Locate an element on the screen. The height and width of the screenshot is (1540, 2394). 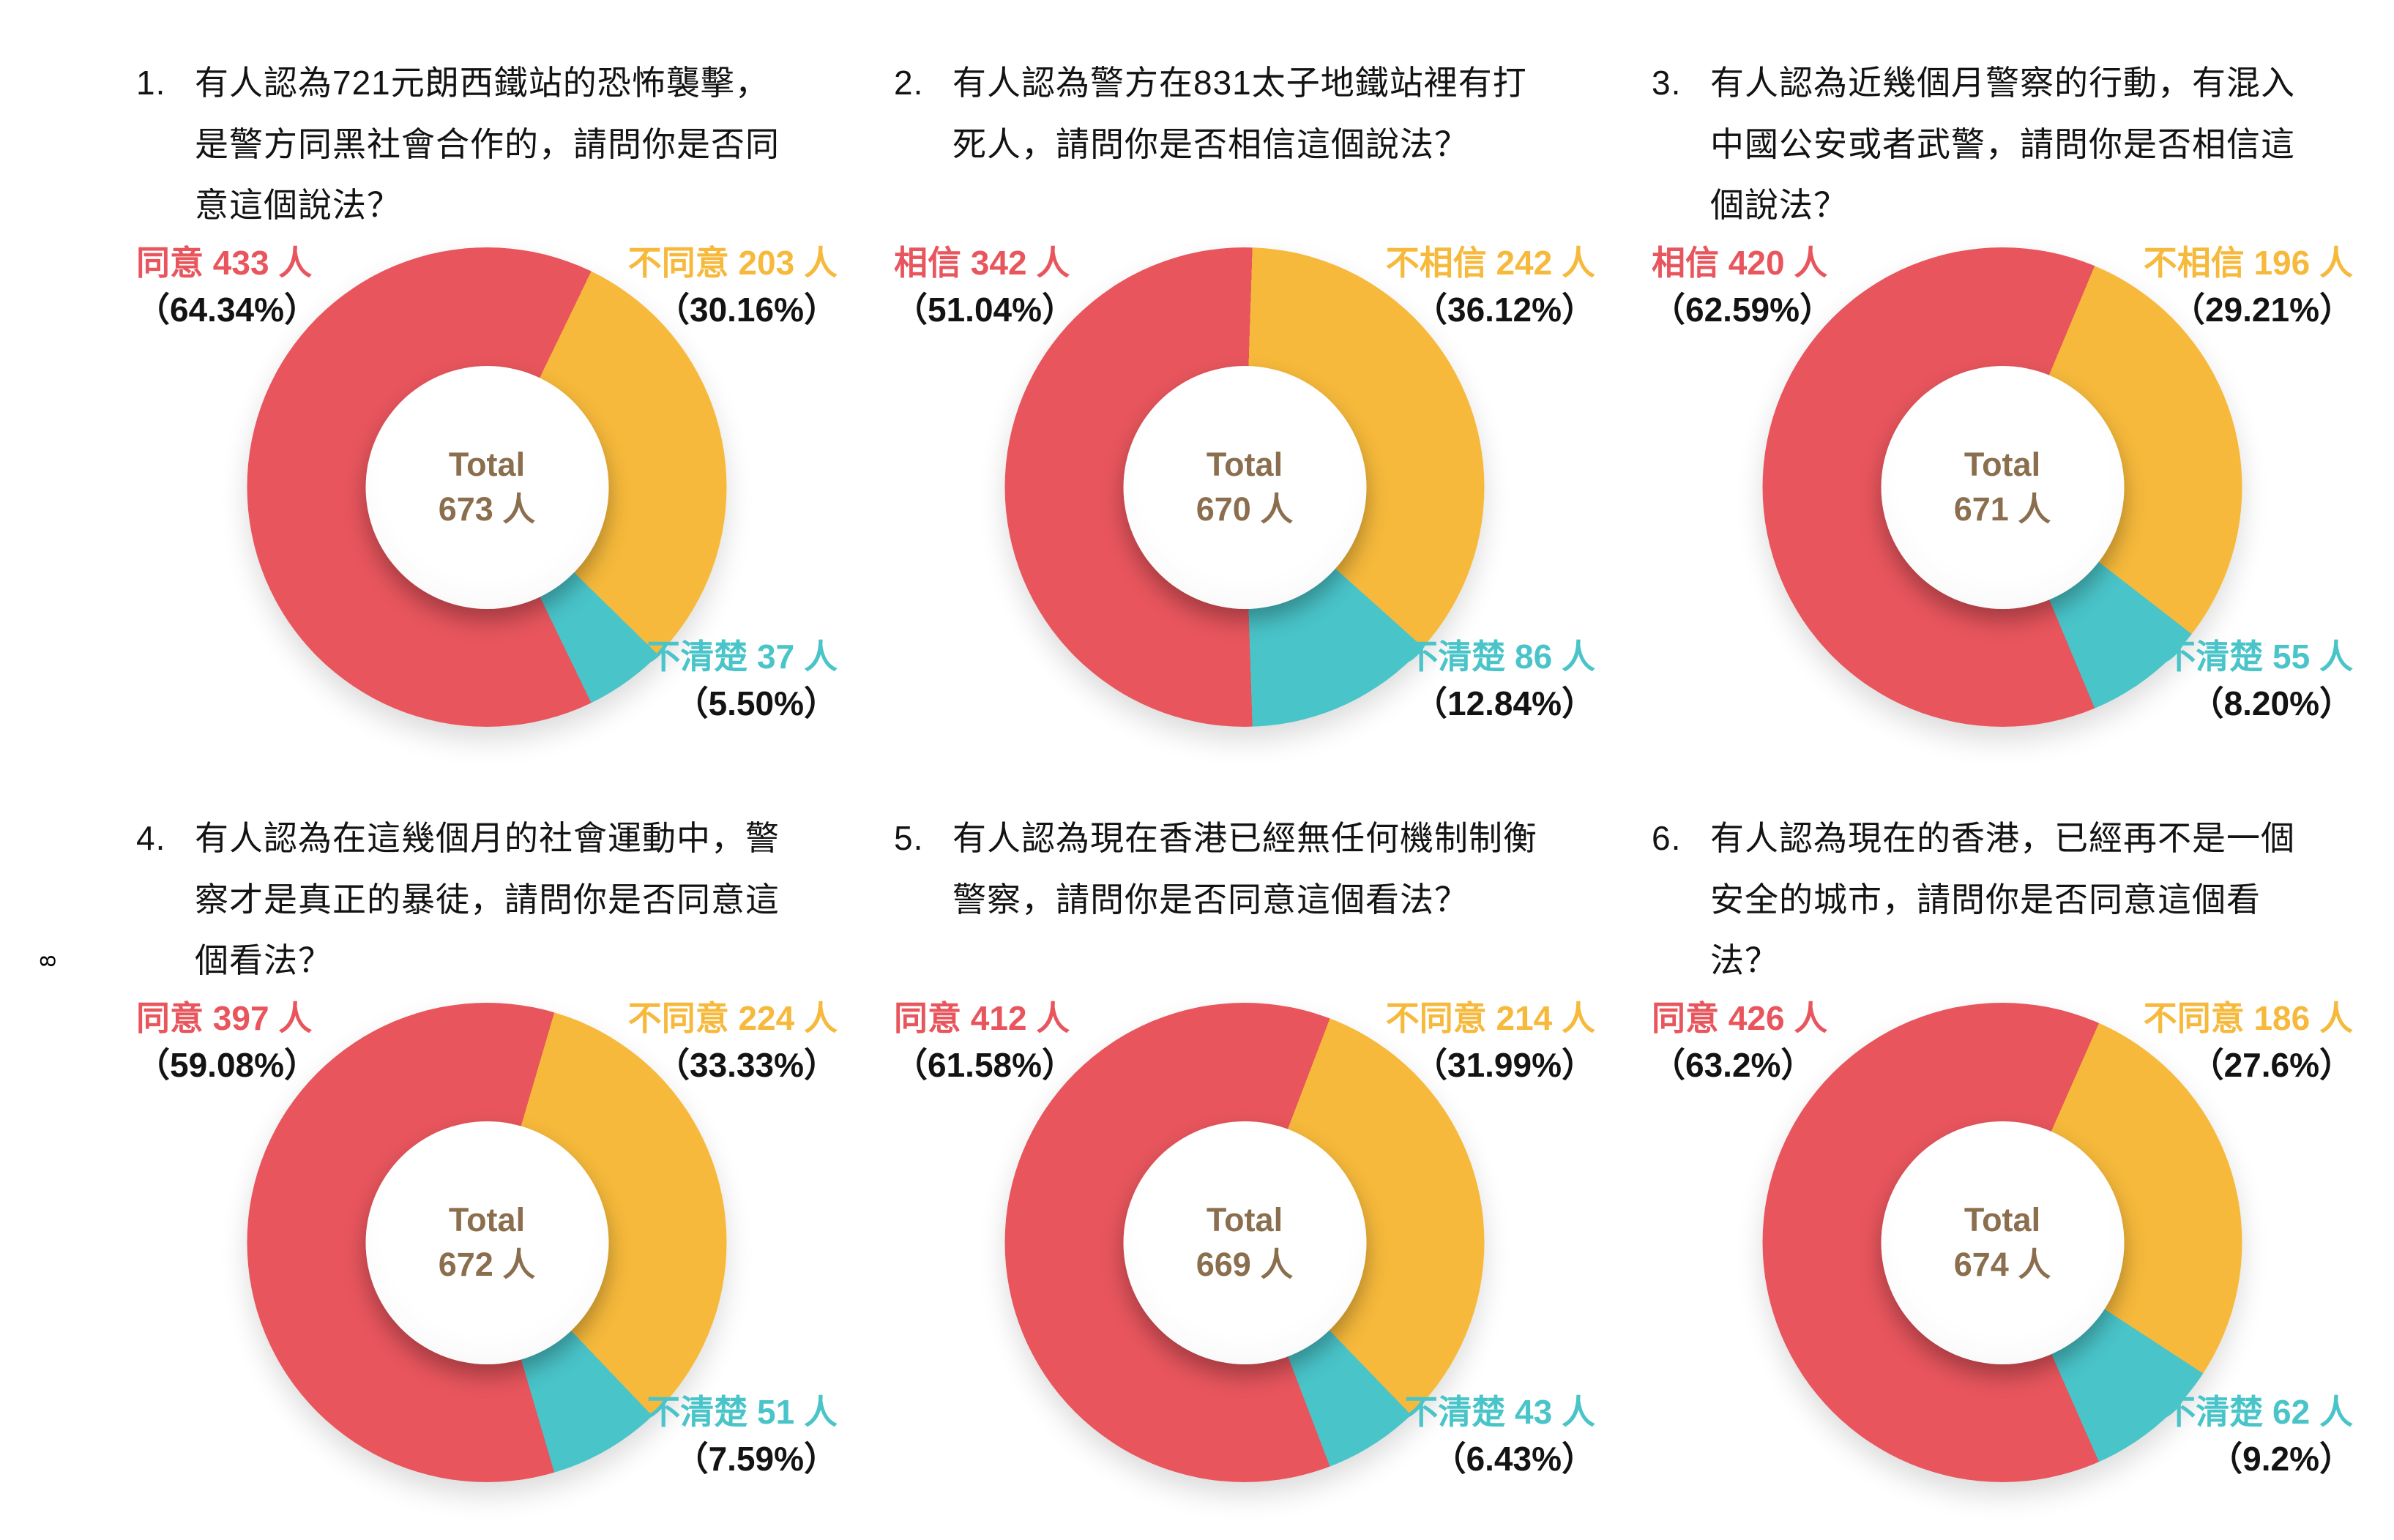
agree-label: 同意 426 人 （63.2%） is located at coordinates (1740, 1042).